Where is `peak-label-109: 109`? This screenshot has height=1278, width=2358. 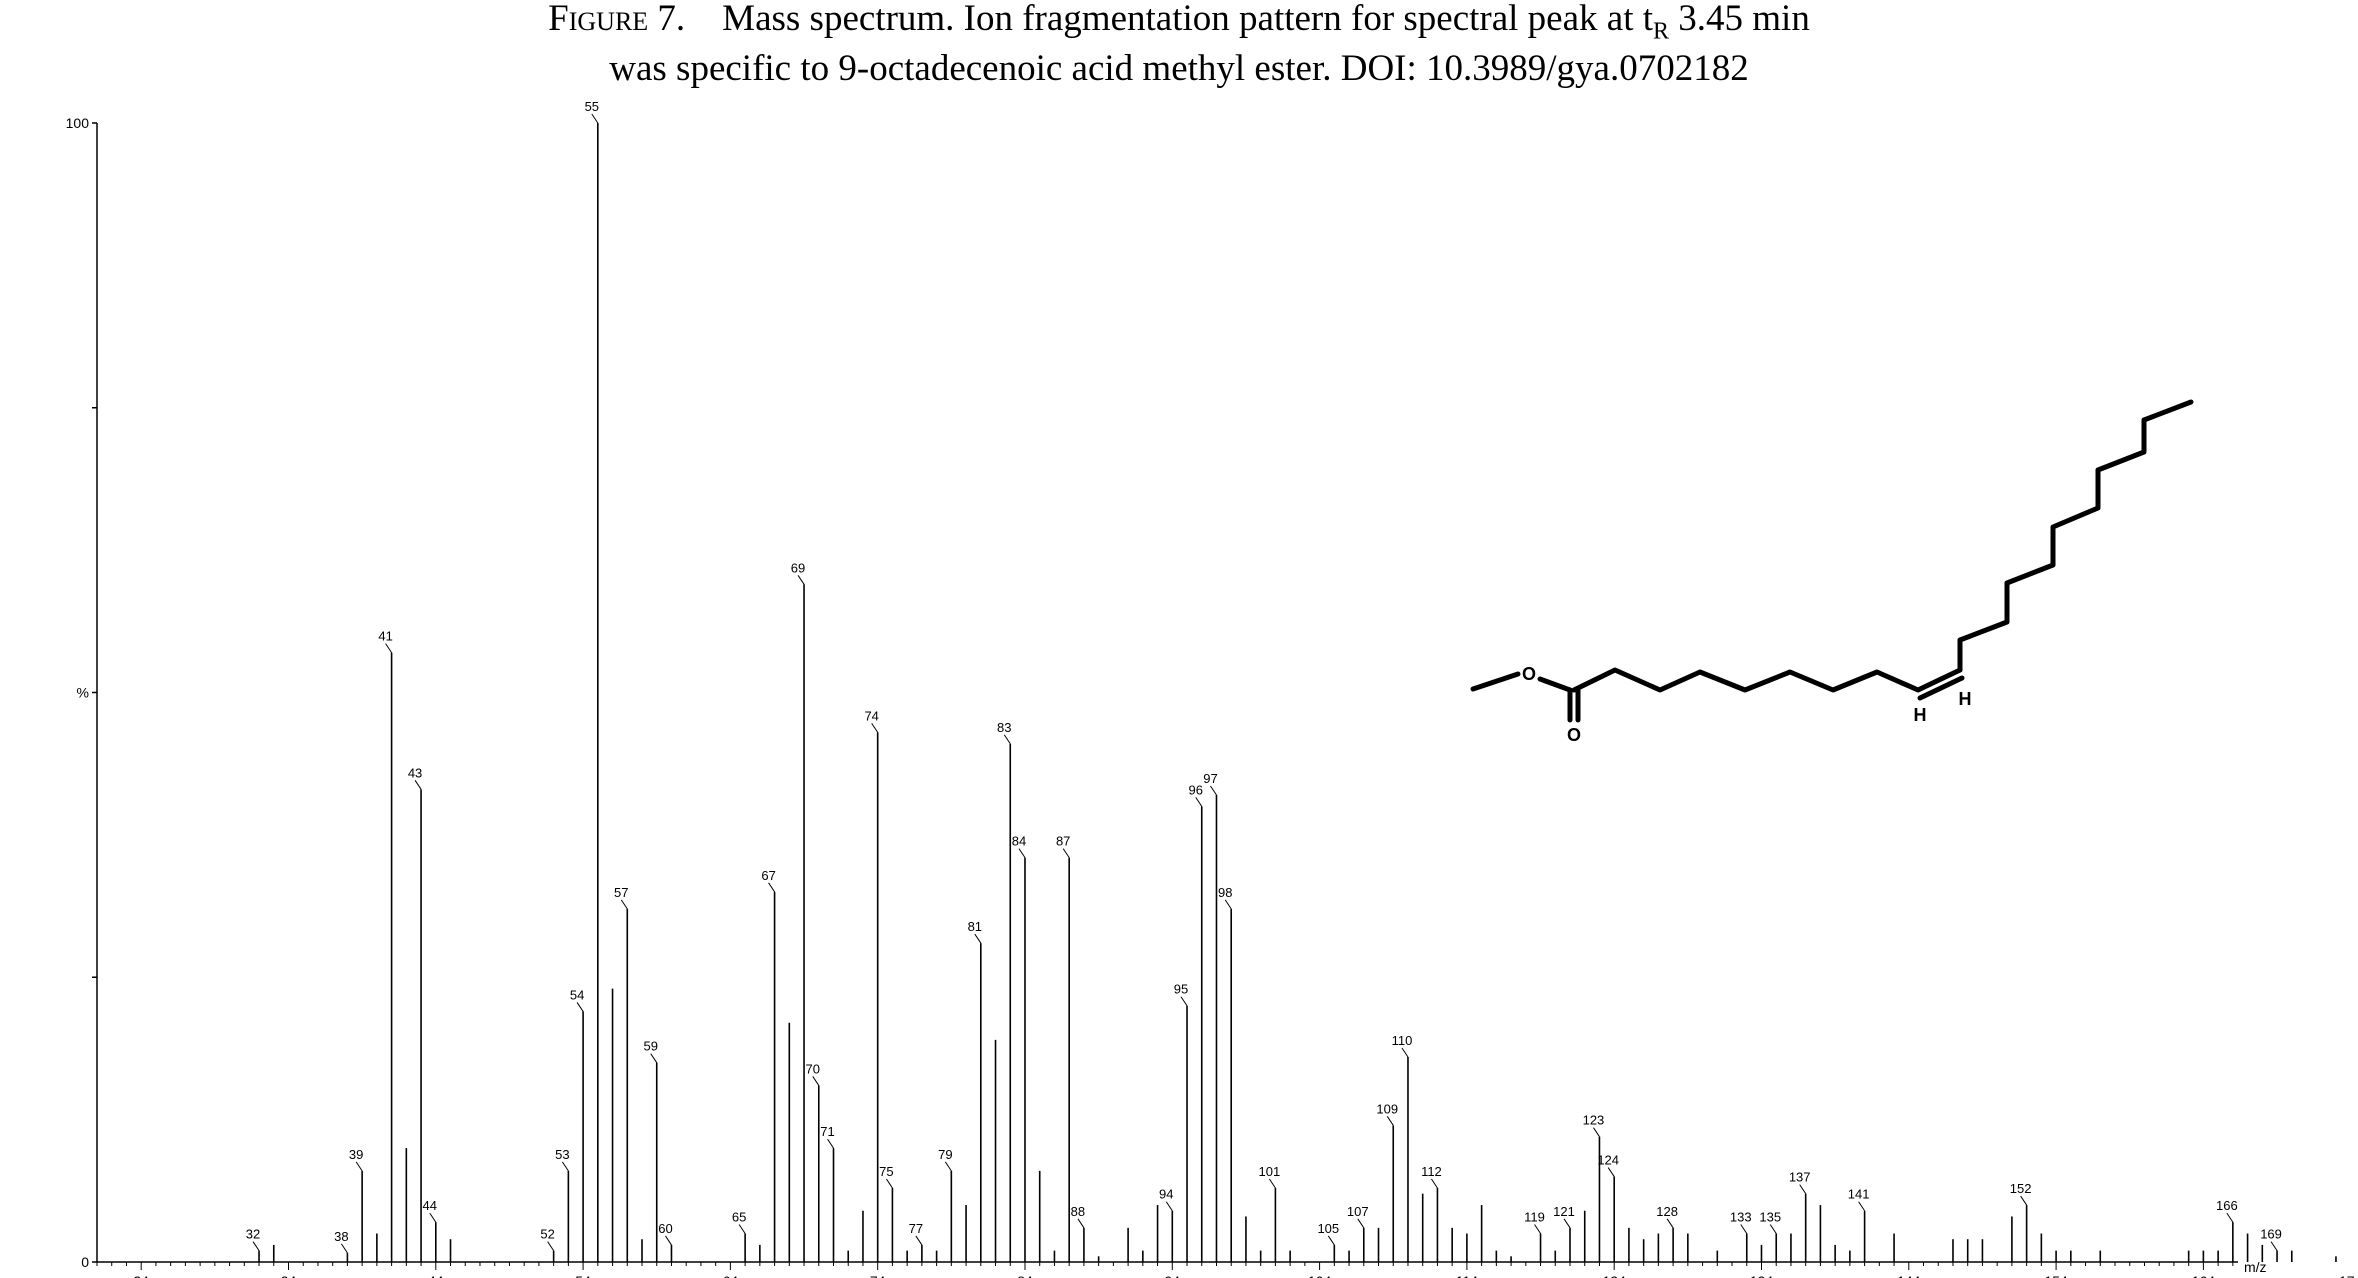 peak-label-109: 109 is located at coordinates (1387, 1108).